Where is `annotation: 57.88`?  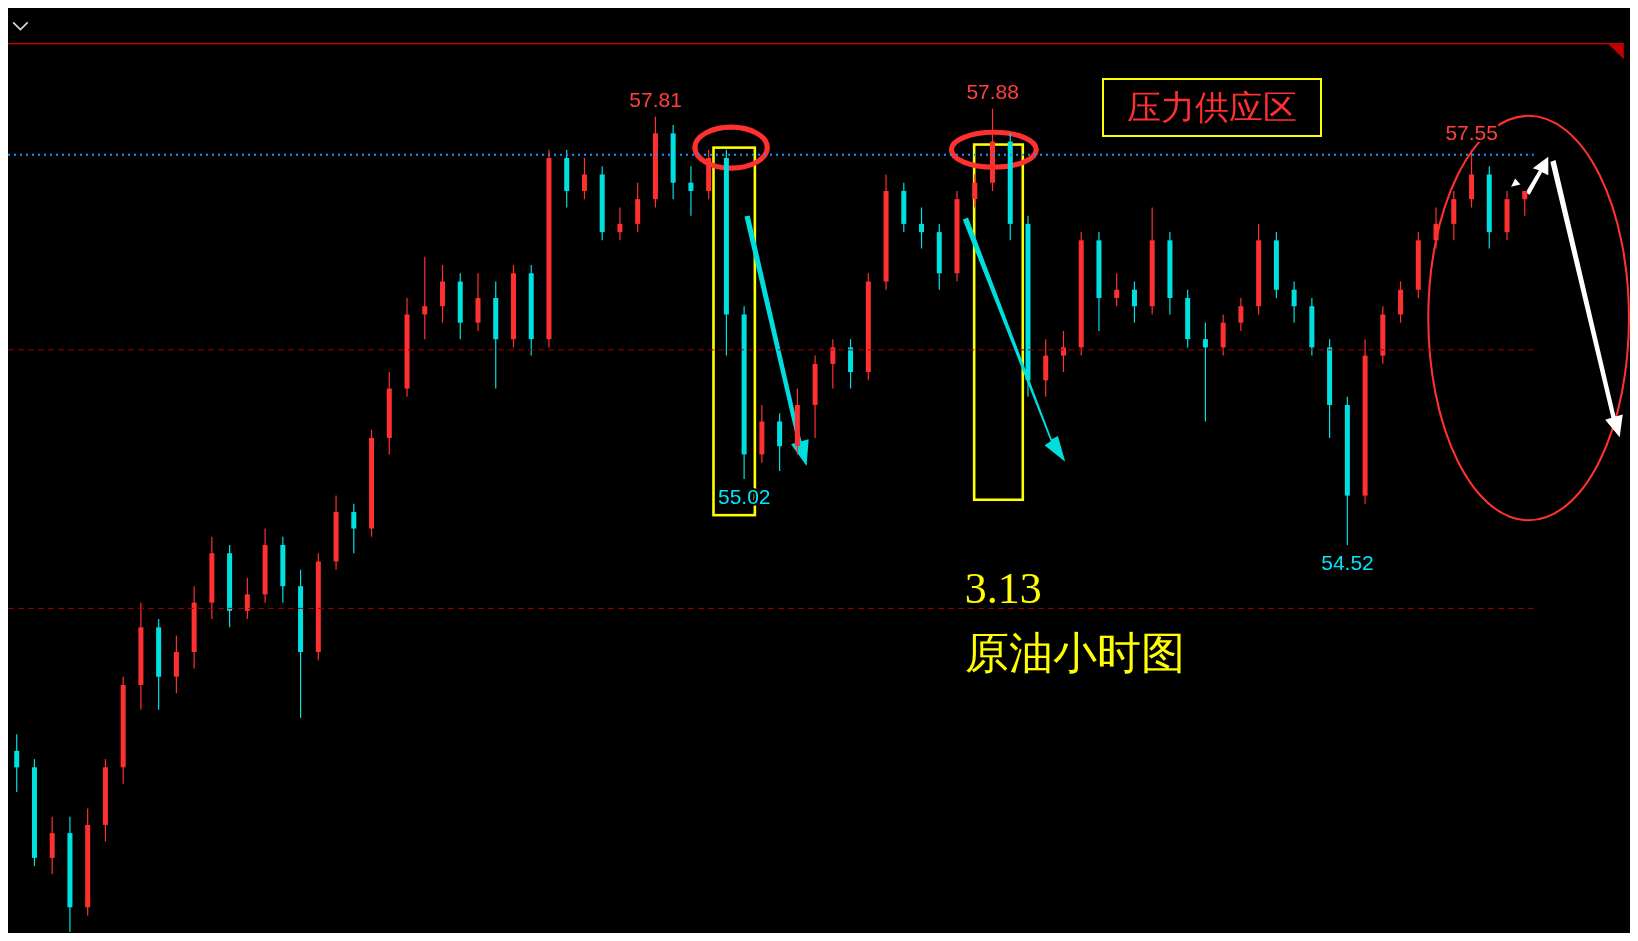
annotation: 57.88 is located at coordinates (992, 91).